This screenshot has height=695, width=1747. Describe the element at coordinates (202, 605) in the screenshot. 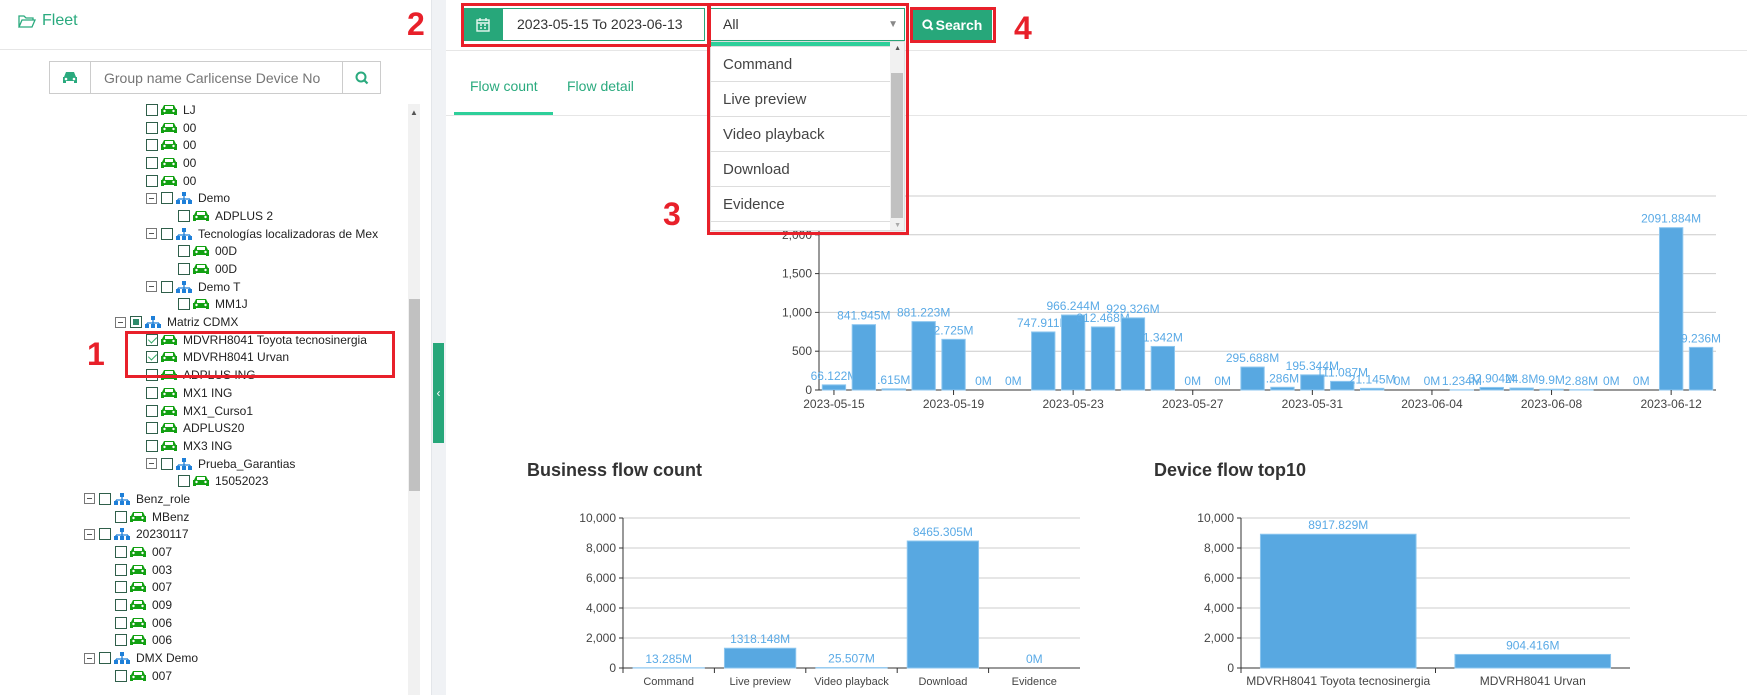

I see `tree-device: 009` at that location.